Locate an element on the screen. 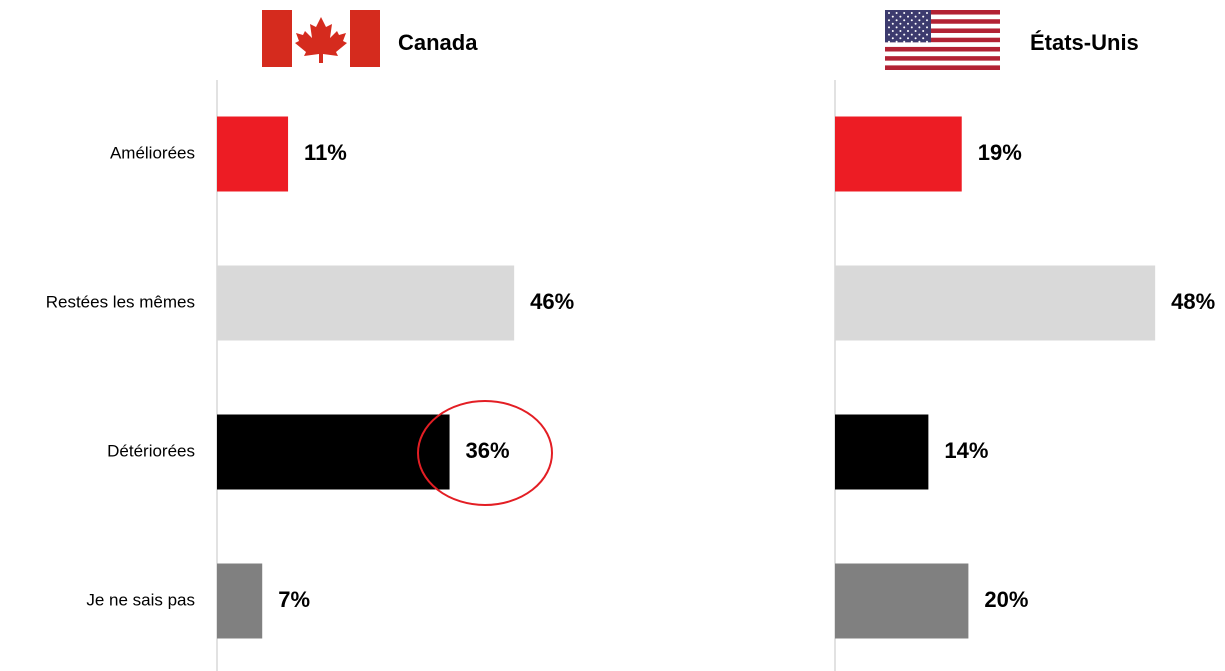 Image resolution: width=1225 pixels, height=671 pixels. value-label: 7% is located at coordinates (294, 599).